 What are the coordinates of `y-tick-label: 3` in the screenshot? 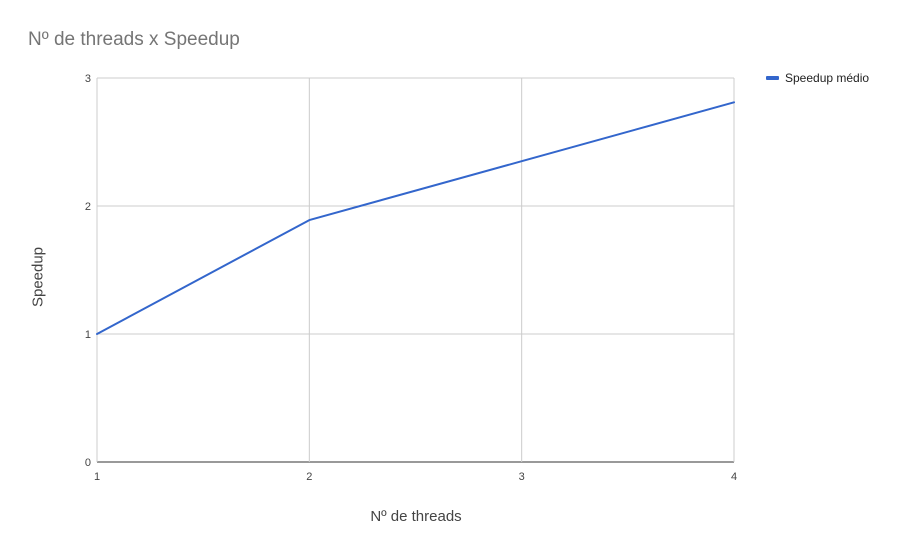 It's located at (88, 79).